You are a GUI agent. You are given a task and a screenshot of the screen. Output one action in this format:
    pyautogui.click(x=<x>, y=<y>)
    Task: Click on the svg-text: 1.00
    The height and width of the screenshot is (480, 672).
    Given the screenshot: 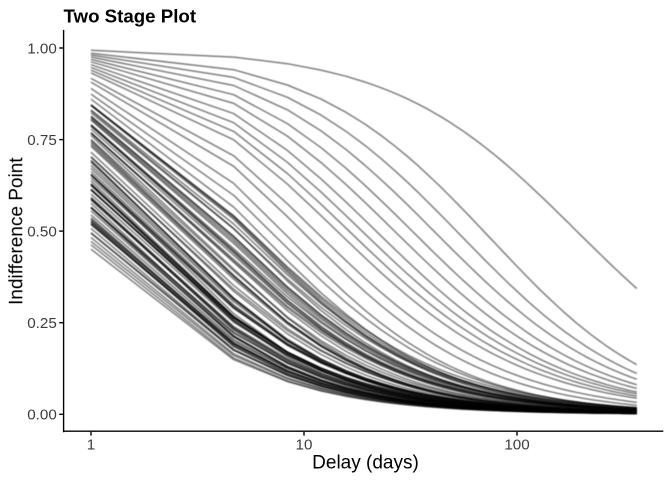 What is the action you would take?
    pyautogui.click(x=42, y=48)
    